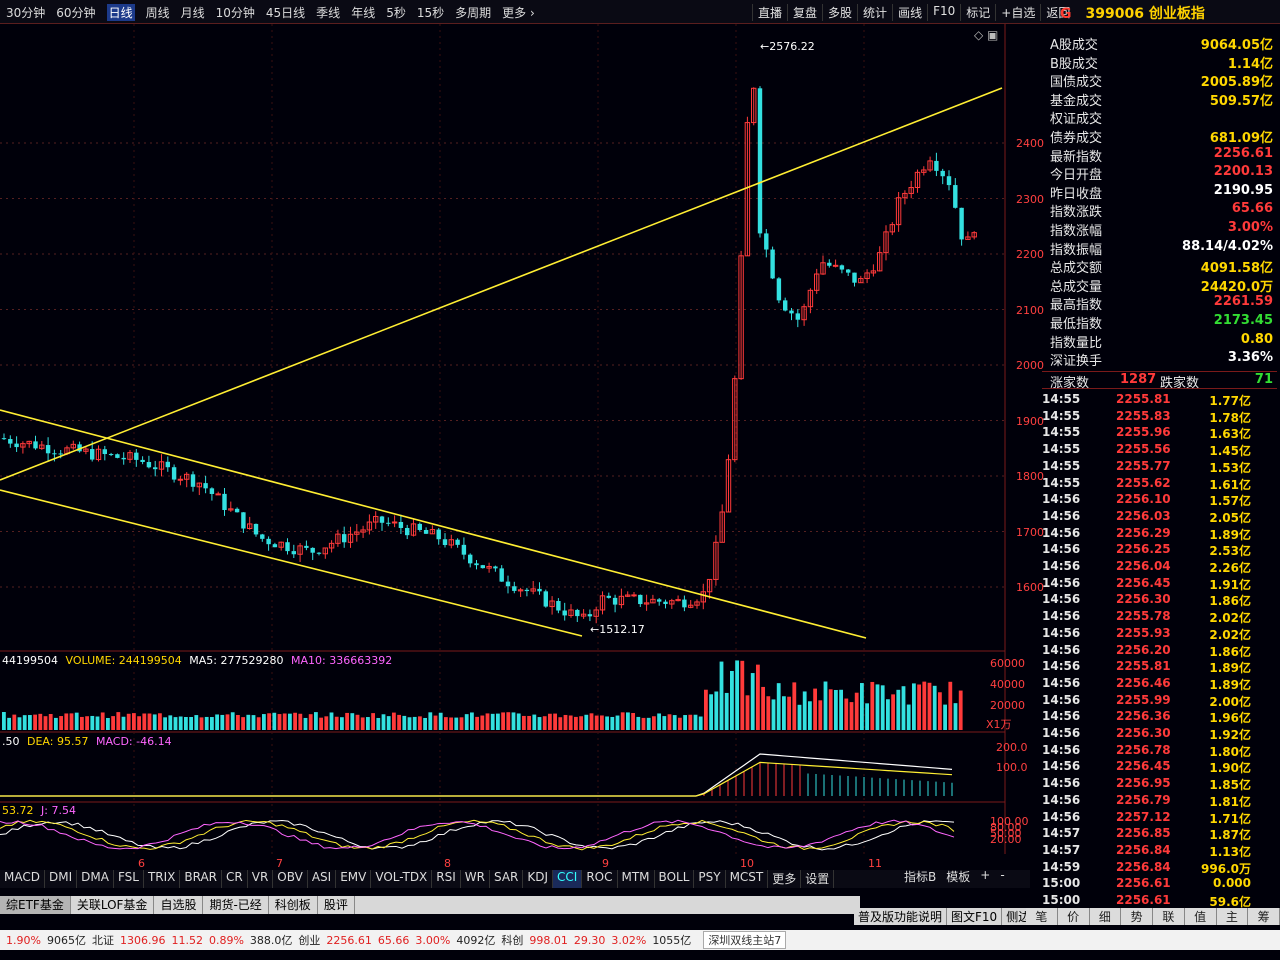  I want to click on panel-tab-4: 联, so click(1169, 916).